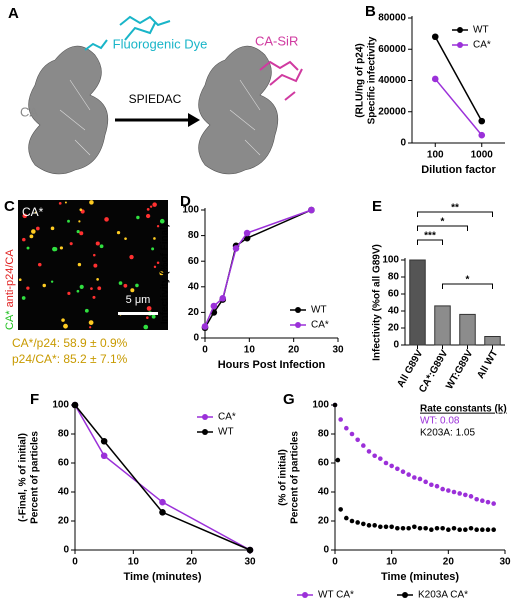  What do you see at coordinates (127, 33) in the screenshot?
I see `dye-molecule` at bounding box center [127, 33].